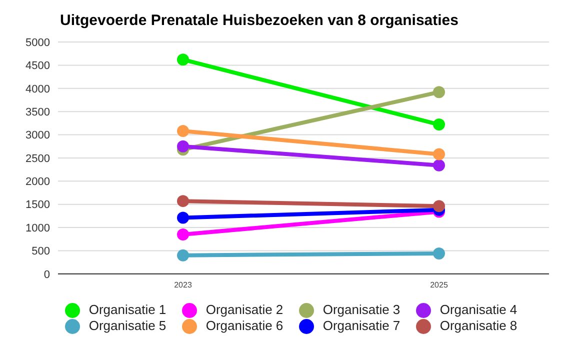 The image size is (569, 337). Describe the element at coordinates (183, 285) in the screenshot. I see `x-tick-label: 2023` at that location.